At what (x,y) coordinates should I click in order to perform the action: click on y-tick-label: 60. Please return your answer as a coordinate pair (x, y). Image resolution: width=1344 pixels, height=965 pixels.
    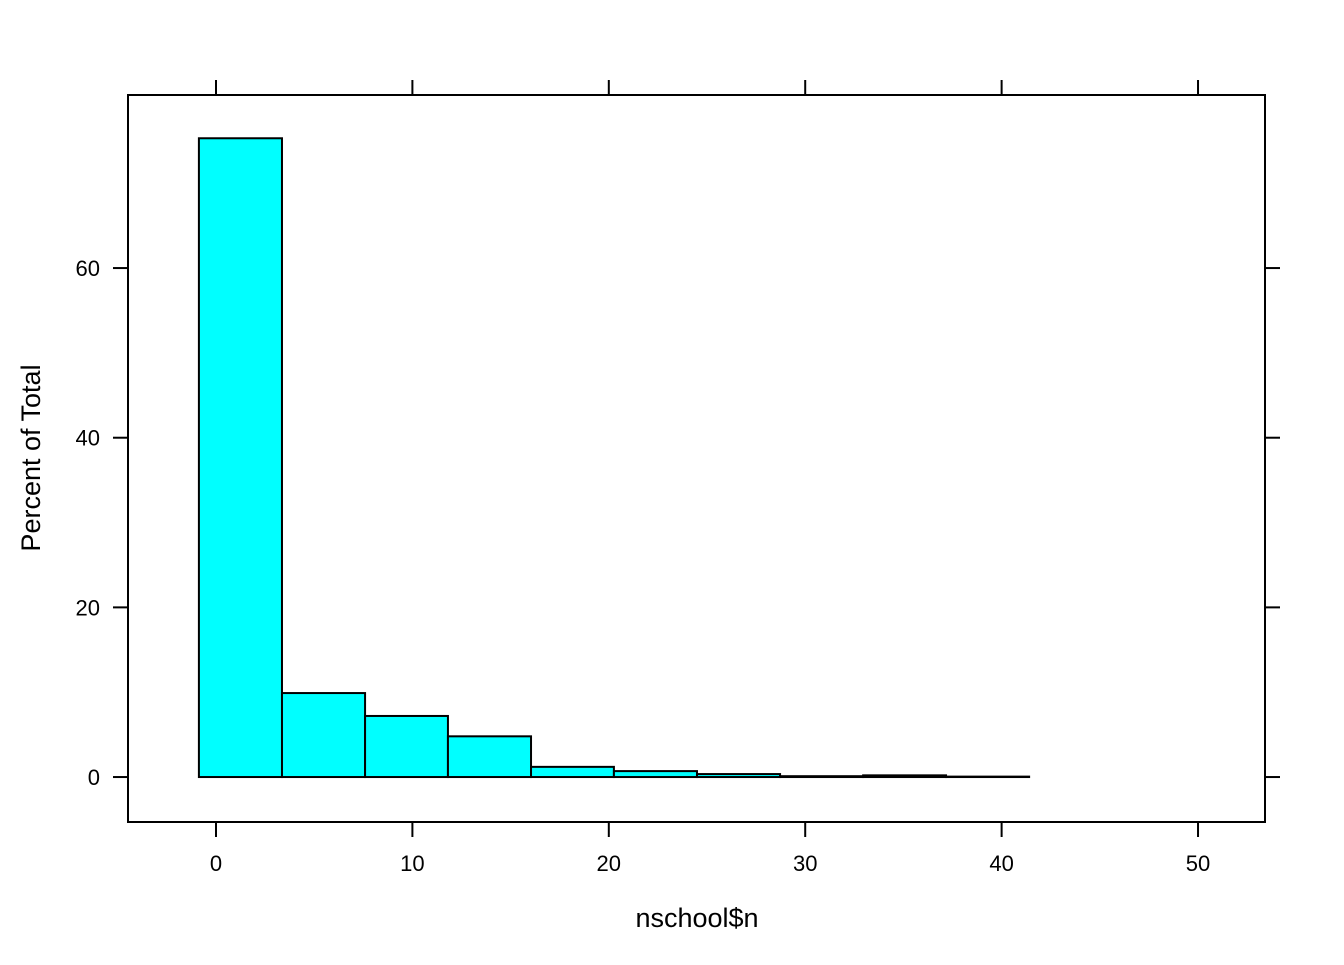
    Looking at the image, I should click on (88, 268).